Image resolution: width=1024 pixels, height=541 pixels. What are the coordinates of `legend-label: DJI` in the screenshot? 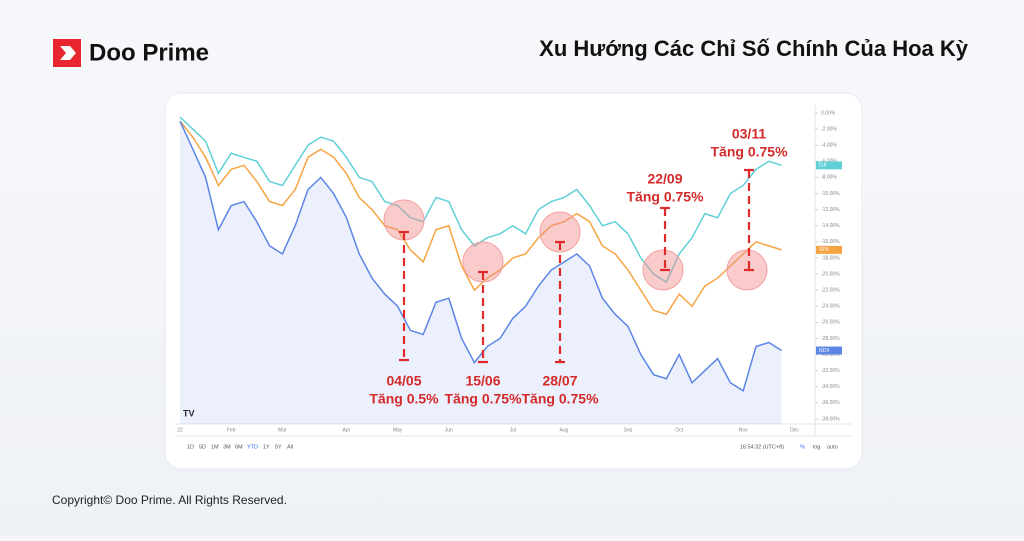 It's located at (823, 166).